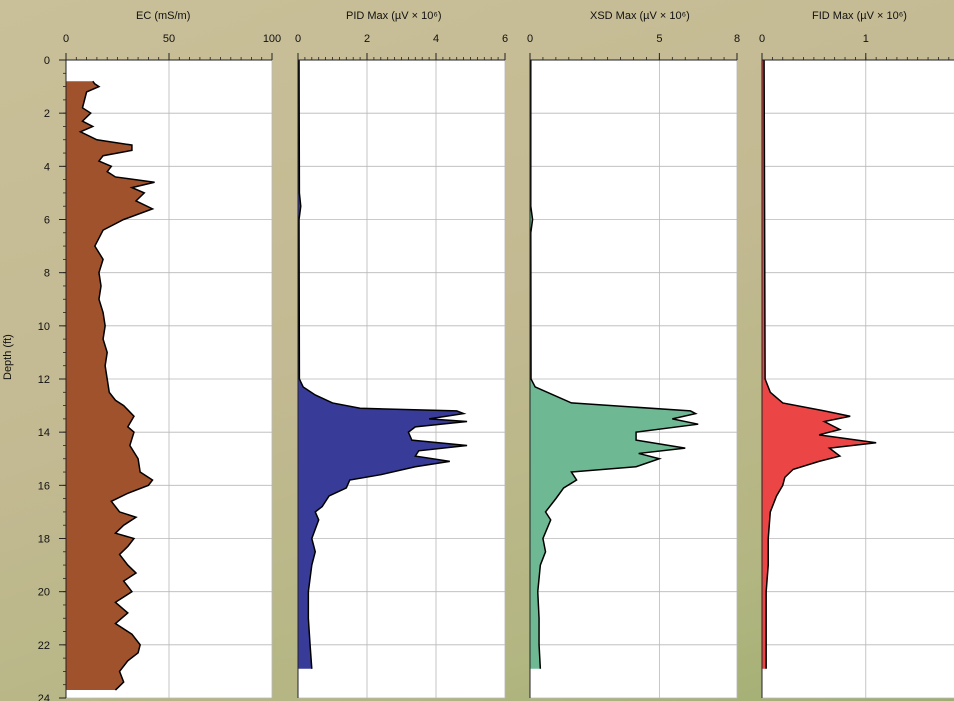  Describe the element at coordinates (394, 16) in the screenshot. I see `panel-title-pid: PID Max (µV × 10⁶)` at that location.